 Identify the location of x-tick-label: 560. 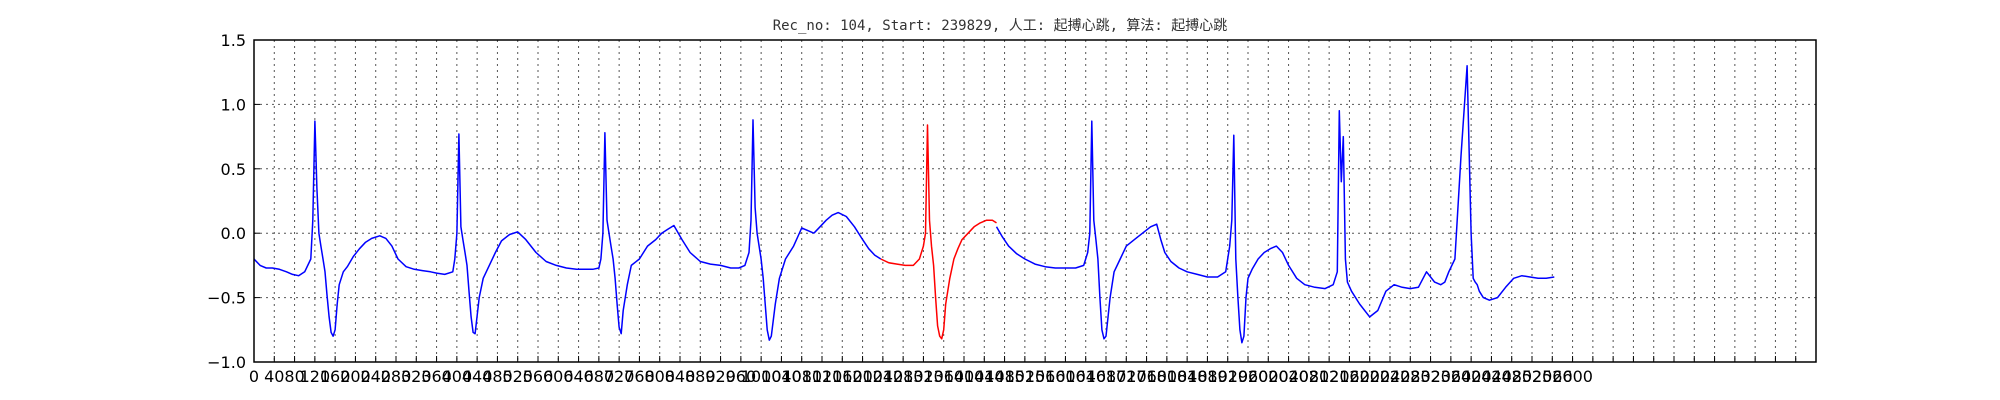
(538, 376).